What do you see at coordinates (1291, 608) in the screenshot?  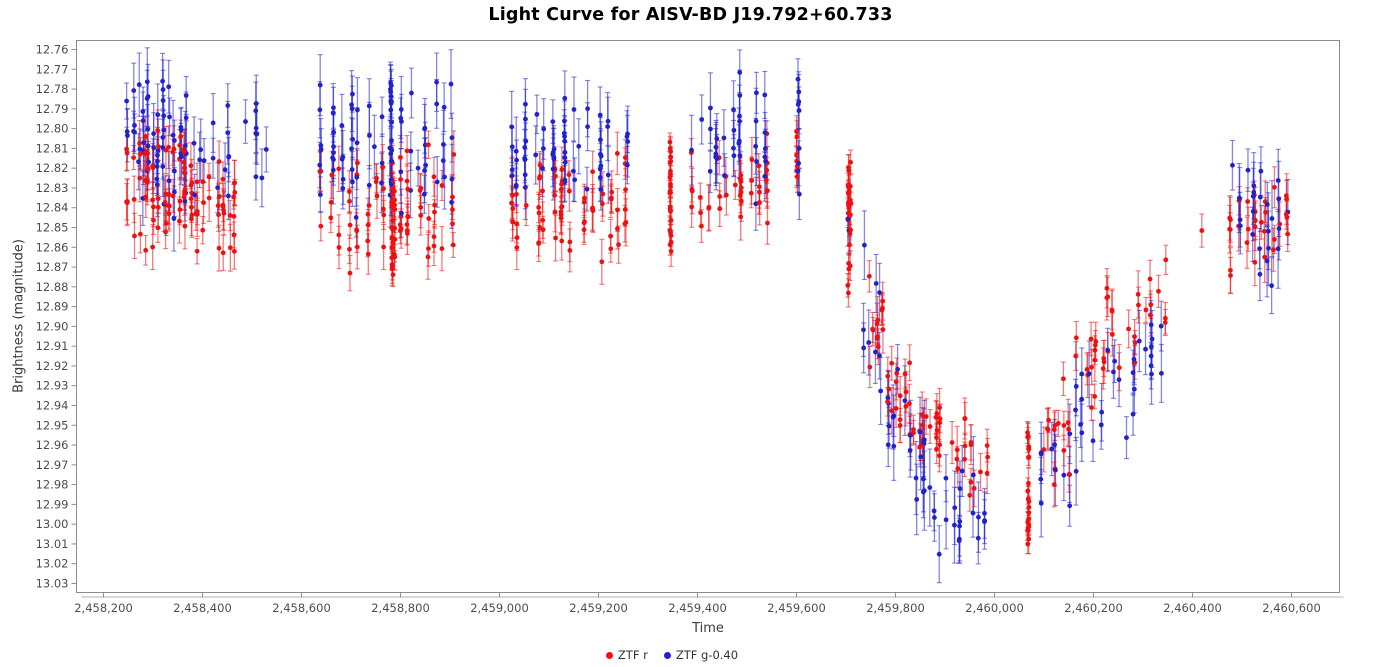 I see `svg-text: 2,460,600` at bounding box center [1291, 608].